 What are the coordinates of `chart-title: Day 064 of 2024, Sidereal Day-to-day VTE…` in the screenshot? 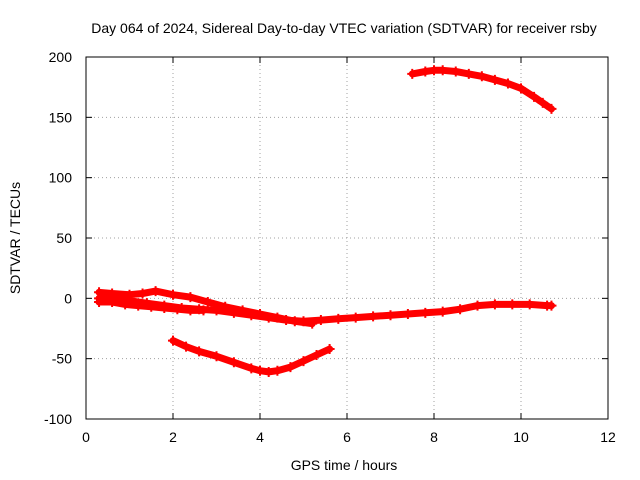 It's located at (344, 28).